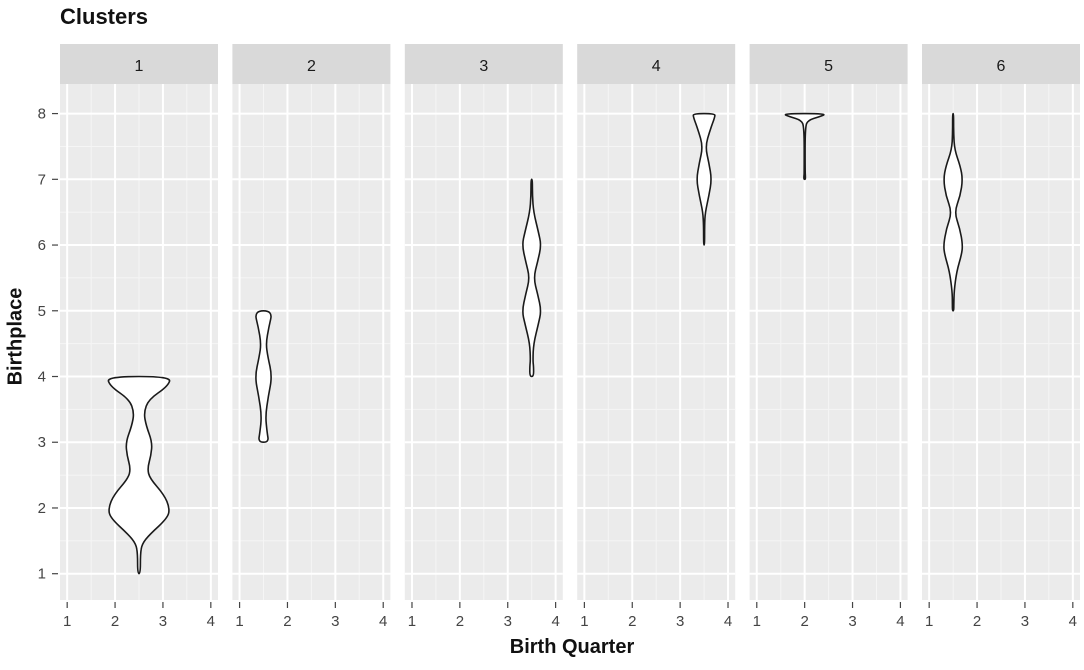 The width and height of the screenshot is (1084, 670). What do you see at coordinates (42, 114) in the screenshot?
I see `y-tick-label: 8` at bounding box center [42, 114].